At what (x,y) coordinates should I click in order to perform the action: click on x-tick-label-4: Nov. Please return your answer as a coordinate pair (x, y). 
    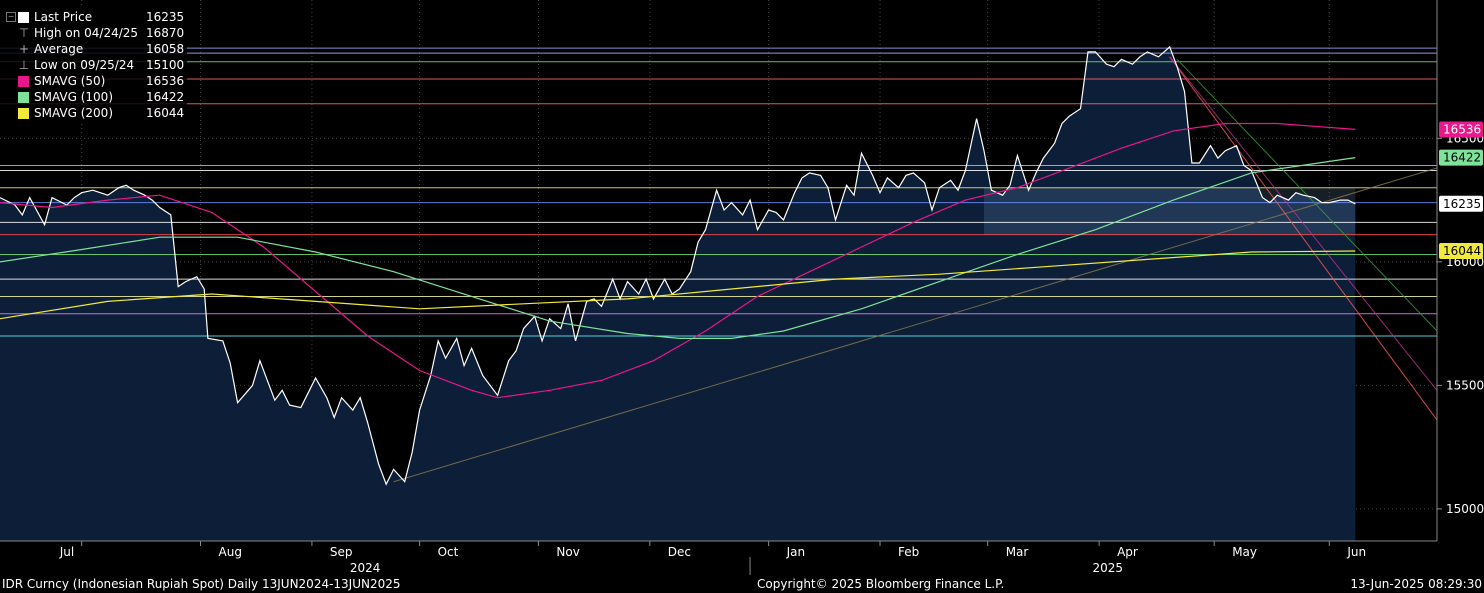
    Looking at the image, I should click on (567, 552).